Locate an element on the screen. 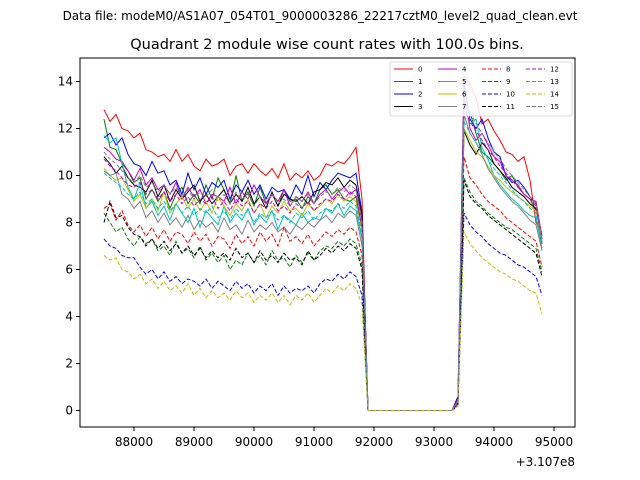 Image resolution: width=640 pixels, height=480 pixels. legend-label-8: 8 is located at coordinates (508, 70).